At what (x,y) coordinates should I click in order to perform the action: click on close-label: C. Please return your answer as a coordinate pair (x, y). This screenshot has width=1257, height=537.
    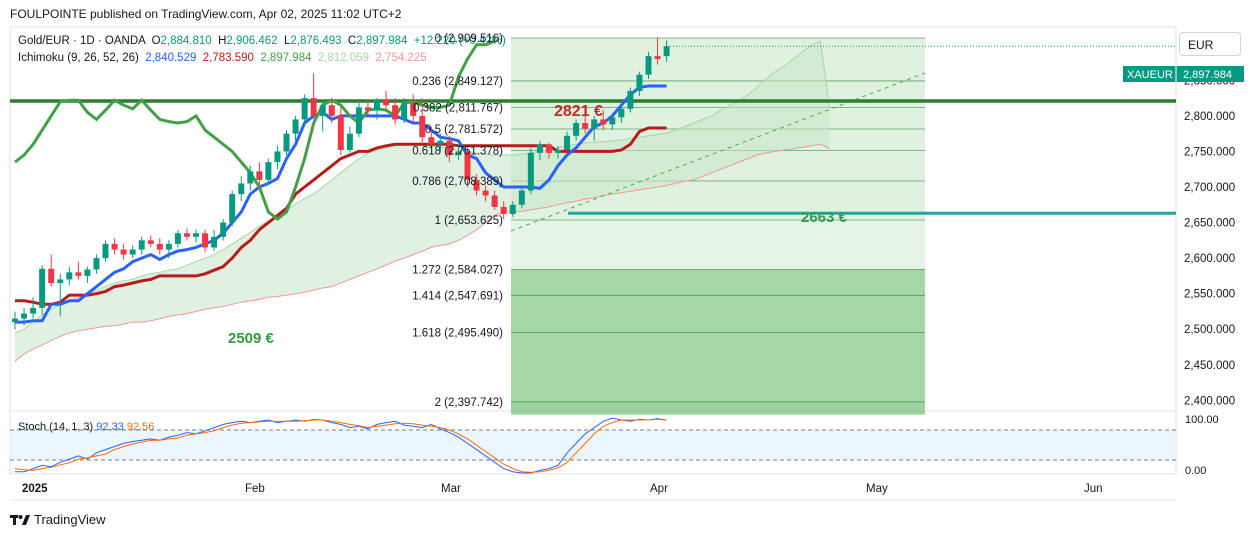
    Looking at the image, I should click on (352, 41).